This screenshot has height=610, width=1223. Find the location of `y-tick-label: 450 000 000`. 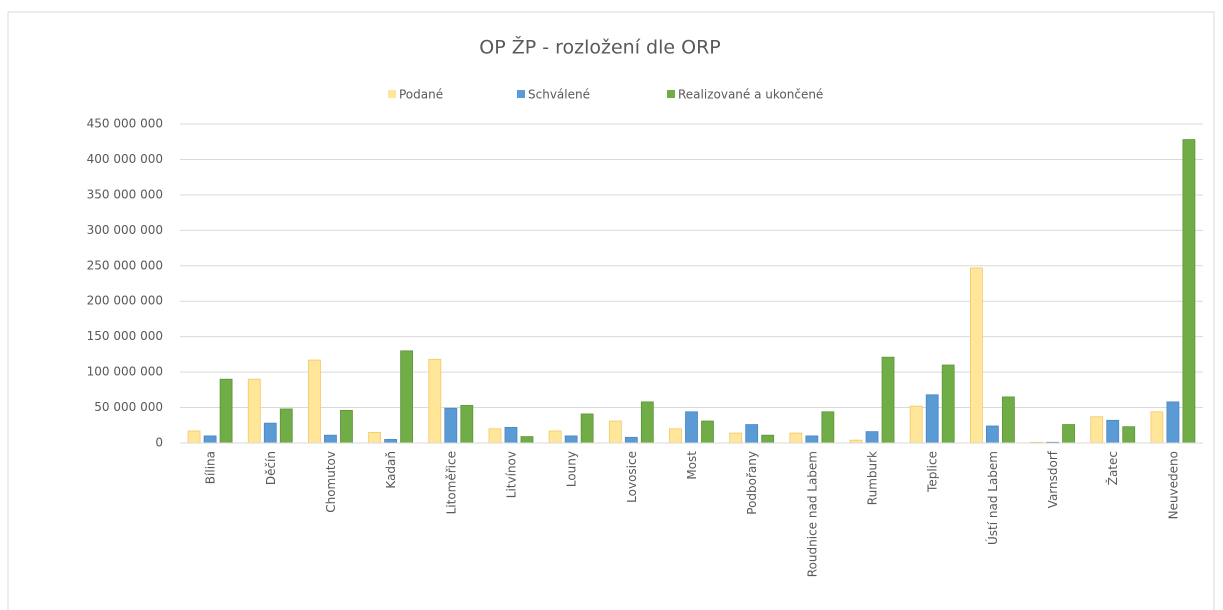

y-tick-label: 450 000 000 is located at coordinates (125, 124).